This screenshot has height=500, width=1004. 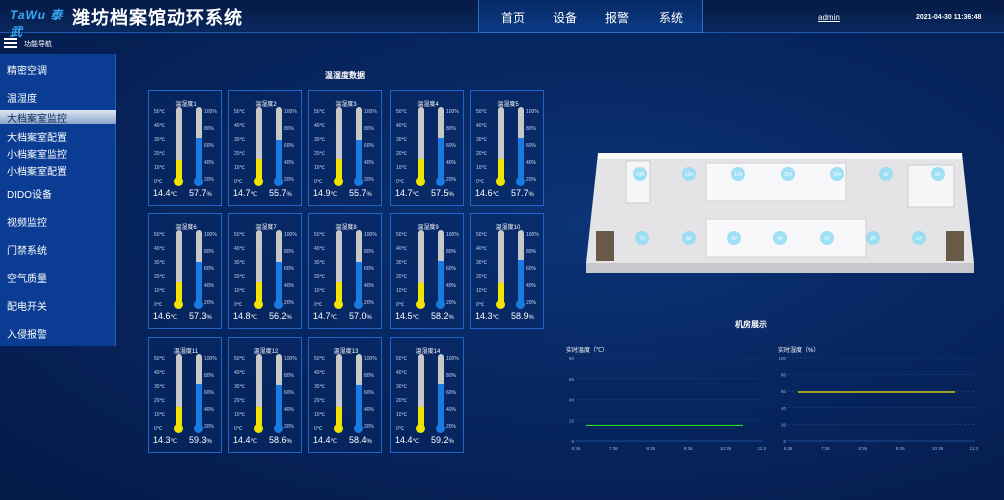 What do you see at coordinates (29, 195) in the screenshot?
I see `sidebar-item-dido: DIDO设备` at bounding box center [29, 195].